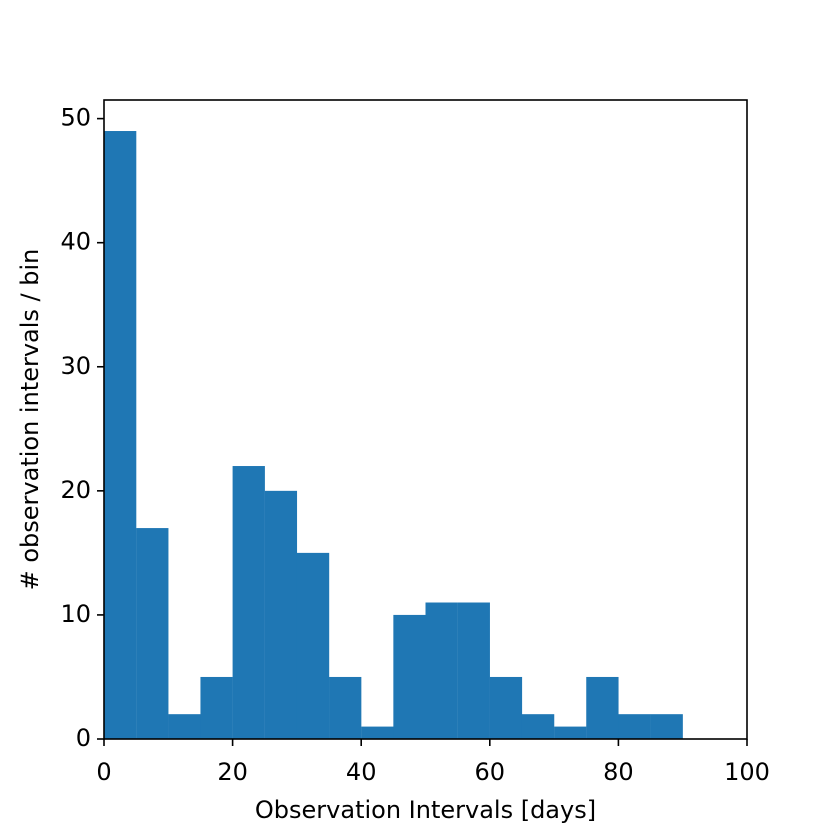  Describe the element at coordinates (30, 420) in the screenshot. I see `y-axis-label: # observation intervals / bin` at that location.